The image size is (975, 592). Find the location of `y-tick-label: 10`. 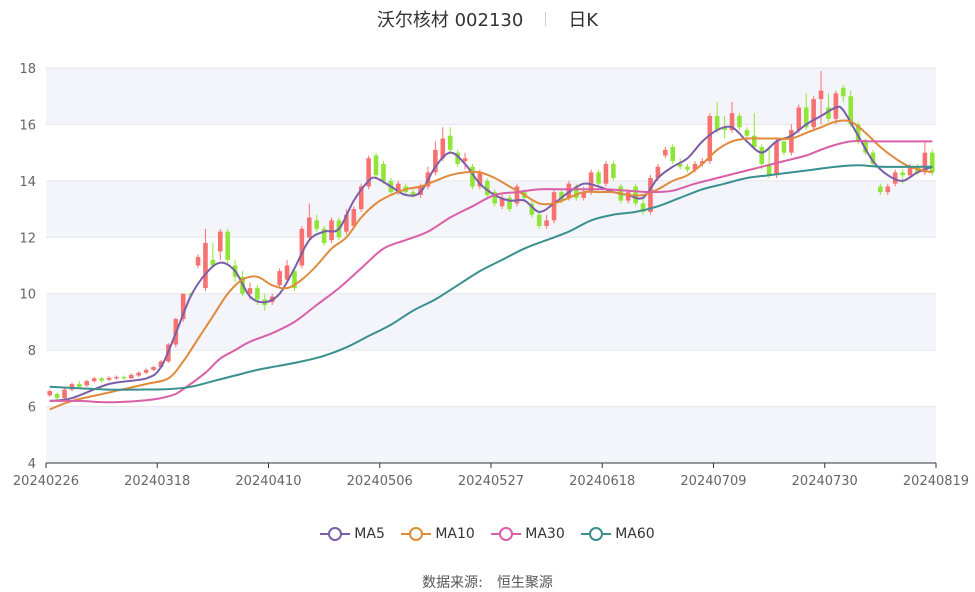

y-tick-label: 10 is located at coordinates (27, 295).